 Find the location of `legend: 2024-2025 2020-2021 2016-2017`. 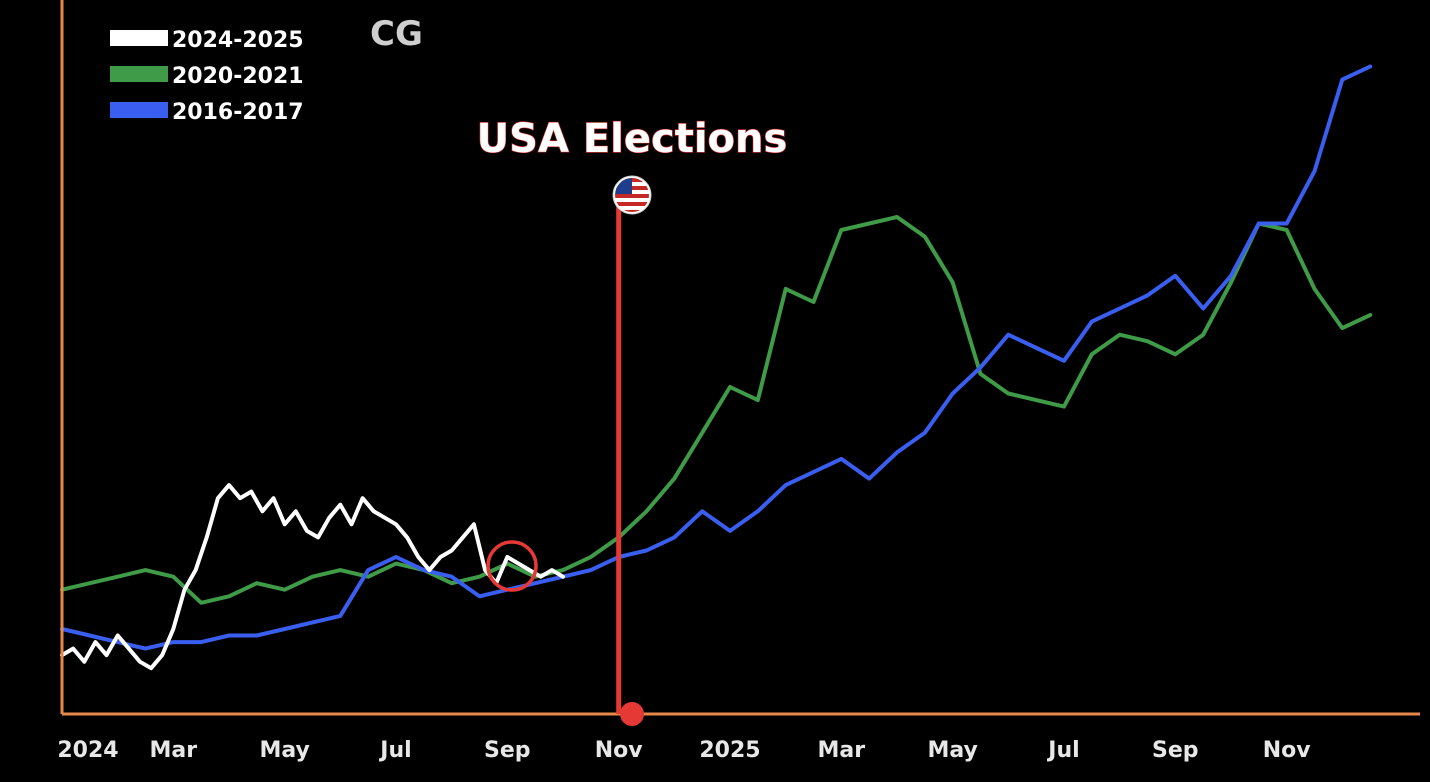

legend: 2024-2025 2020-2021 2016-2017 is located at coordinates (207, 76).